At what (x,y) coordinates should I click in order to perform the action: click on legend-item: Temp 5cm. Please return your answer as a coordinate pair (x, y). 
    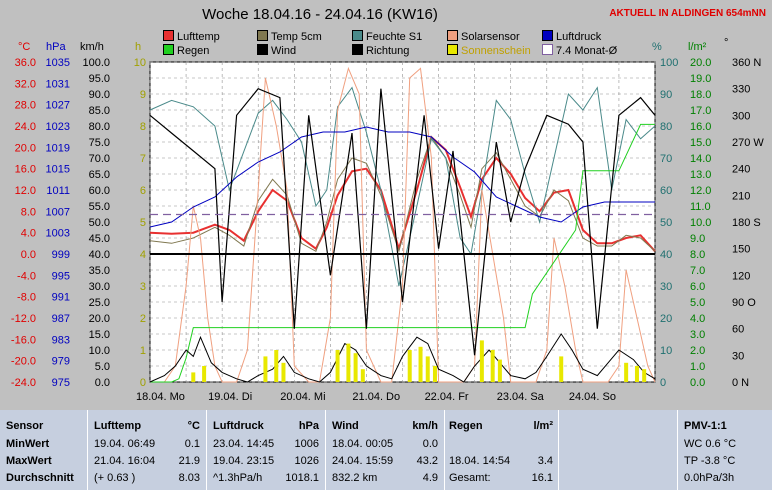
    Looking at the image, I should click on (289, 36).